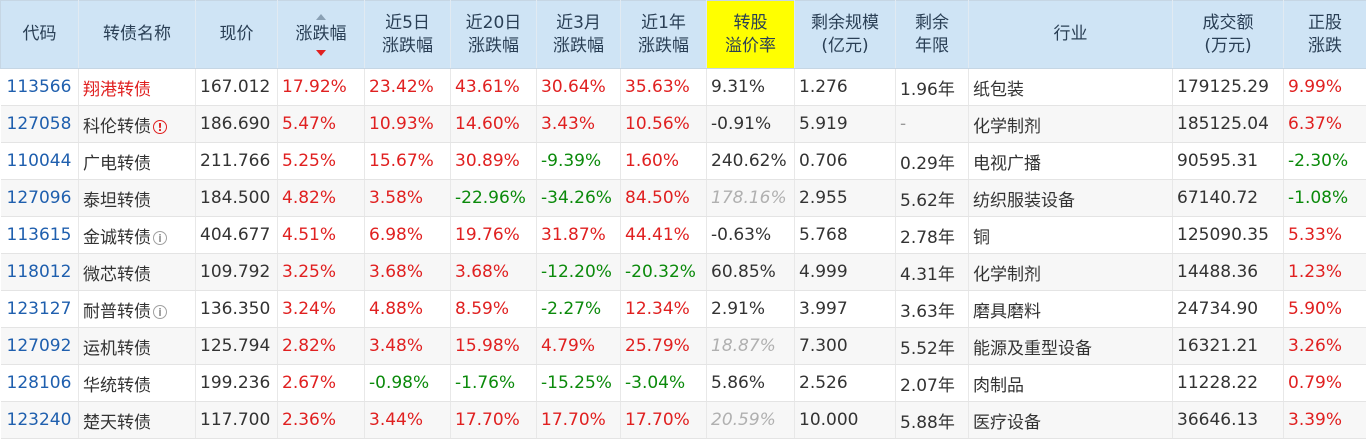 The width and height of the screenshot is (1366, 441). I want to click on cell-name: 广电转债, so click(137, 161).